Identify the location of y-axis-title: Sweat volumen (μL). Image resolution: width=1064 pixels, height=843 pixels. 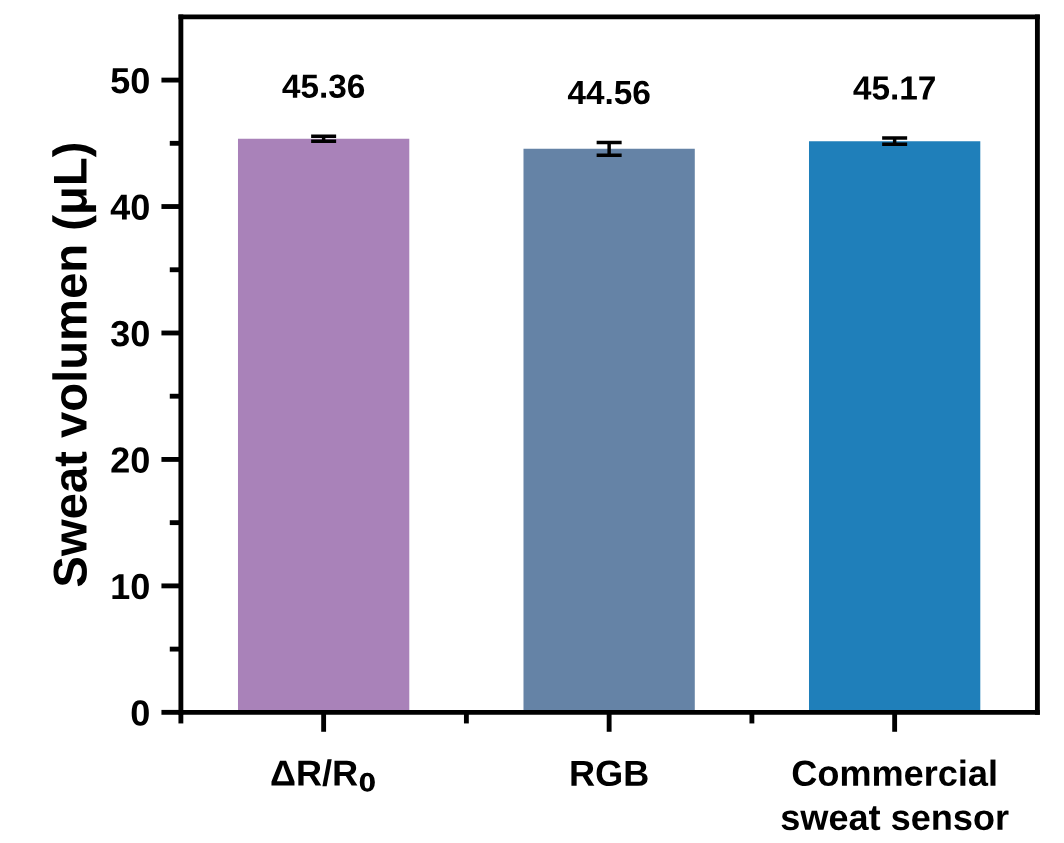
(74, 365).